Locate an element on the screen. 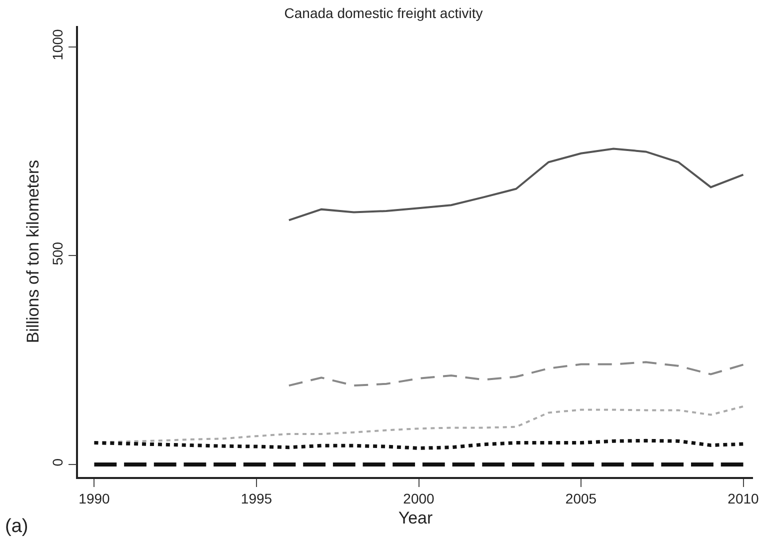 The height and width of the screenshot is (545, 767). x-tick-label: 2005 is located at coordinates (581, 498).